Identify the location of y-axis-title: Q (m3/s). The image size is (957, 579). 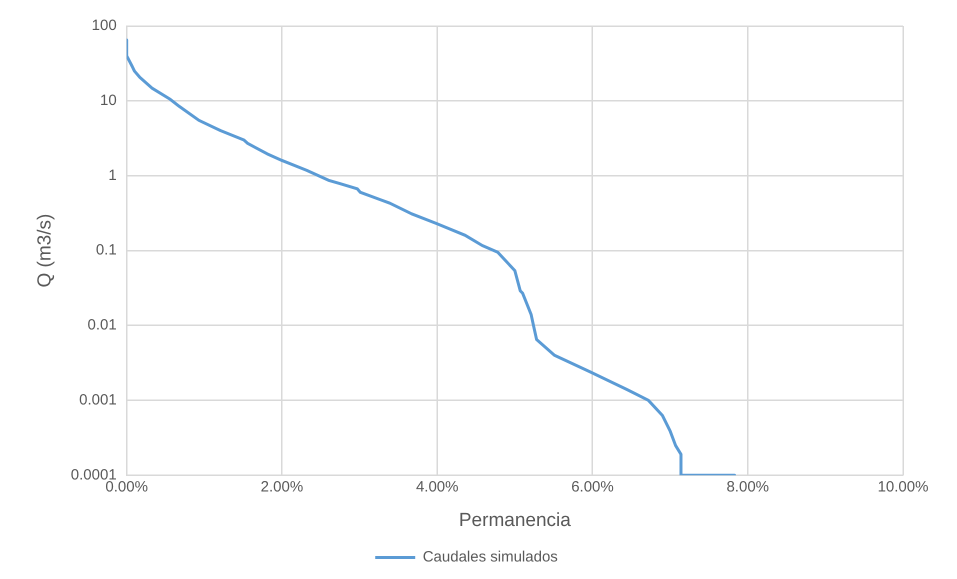
(45, 251).